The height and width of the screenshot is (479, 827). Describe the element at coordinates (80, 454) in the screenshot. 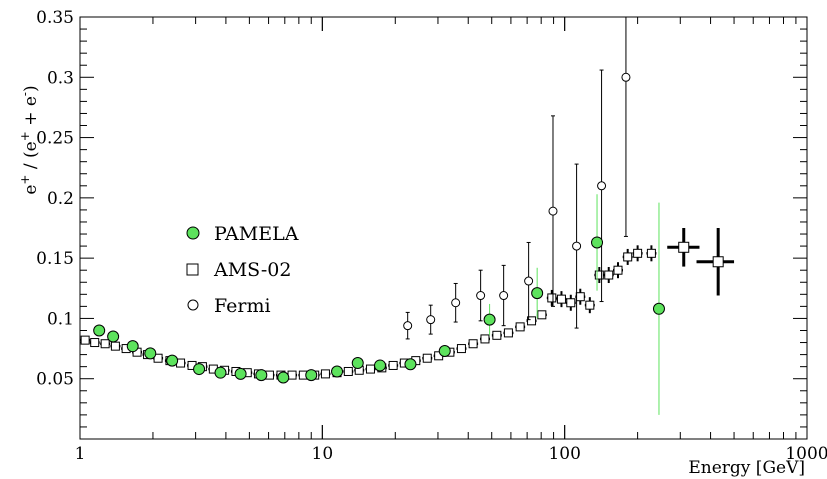

I see `x-tick-label: 1` at that location.